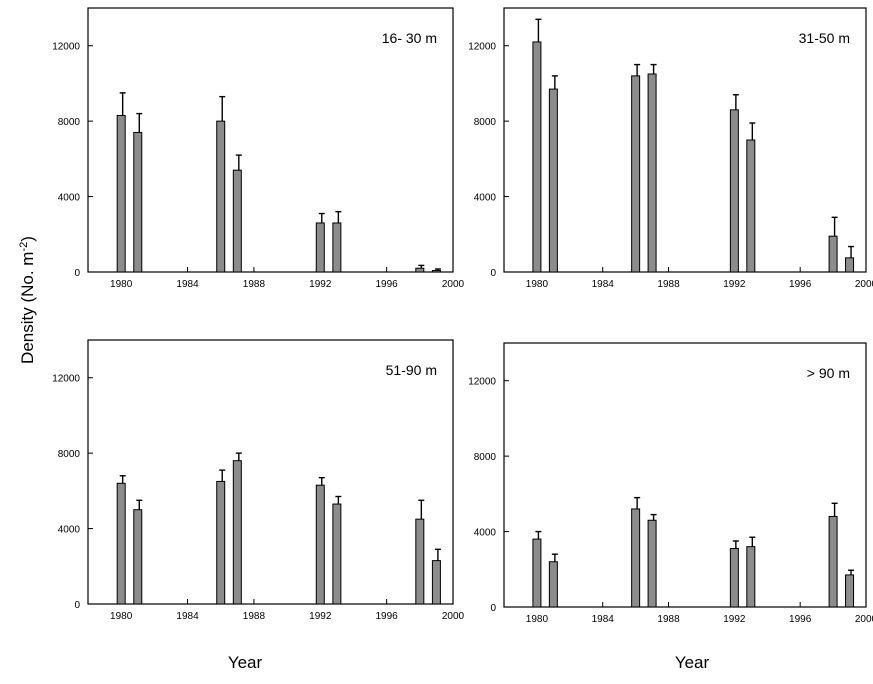  Describe the element at coordinates (24, 247) in the screenshot. I see `y-axis-title-superscript: -2` at that location.